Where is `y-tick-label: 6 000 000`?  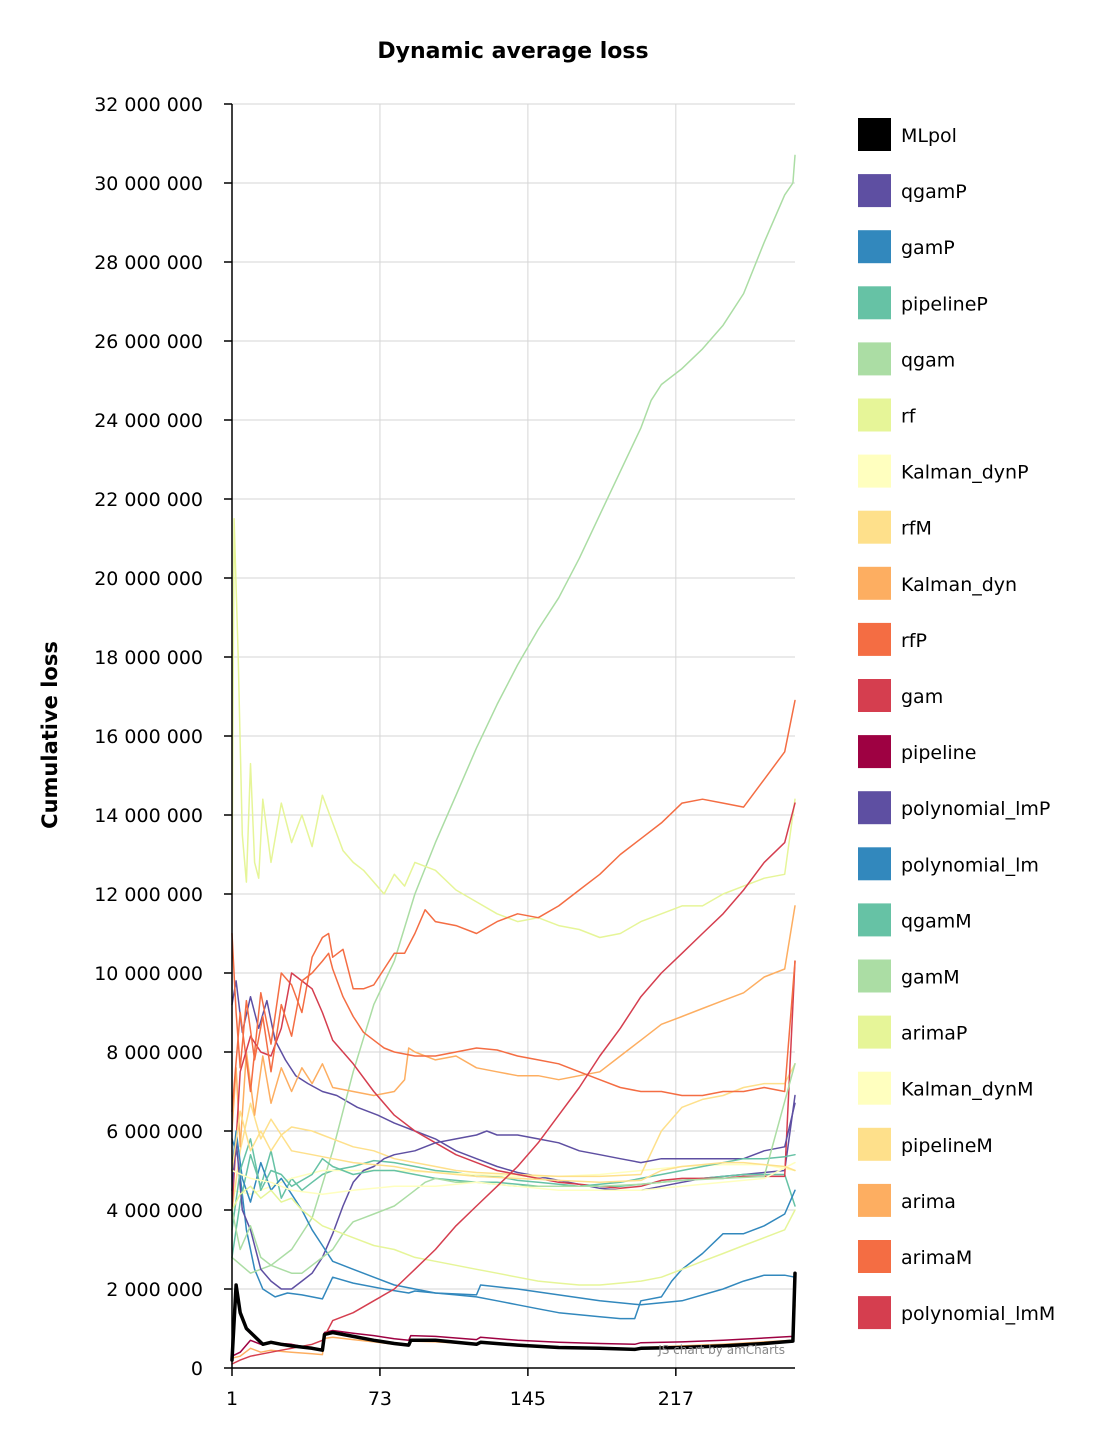 y-tick-label: 6 000 000 is located at coordinates (154, 1132).